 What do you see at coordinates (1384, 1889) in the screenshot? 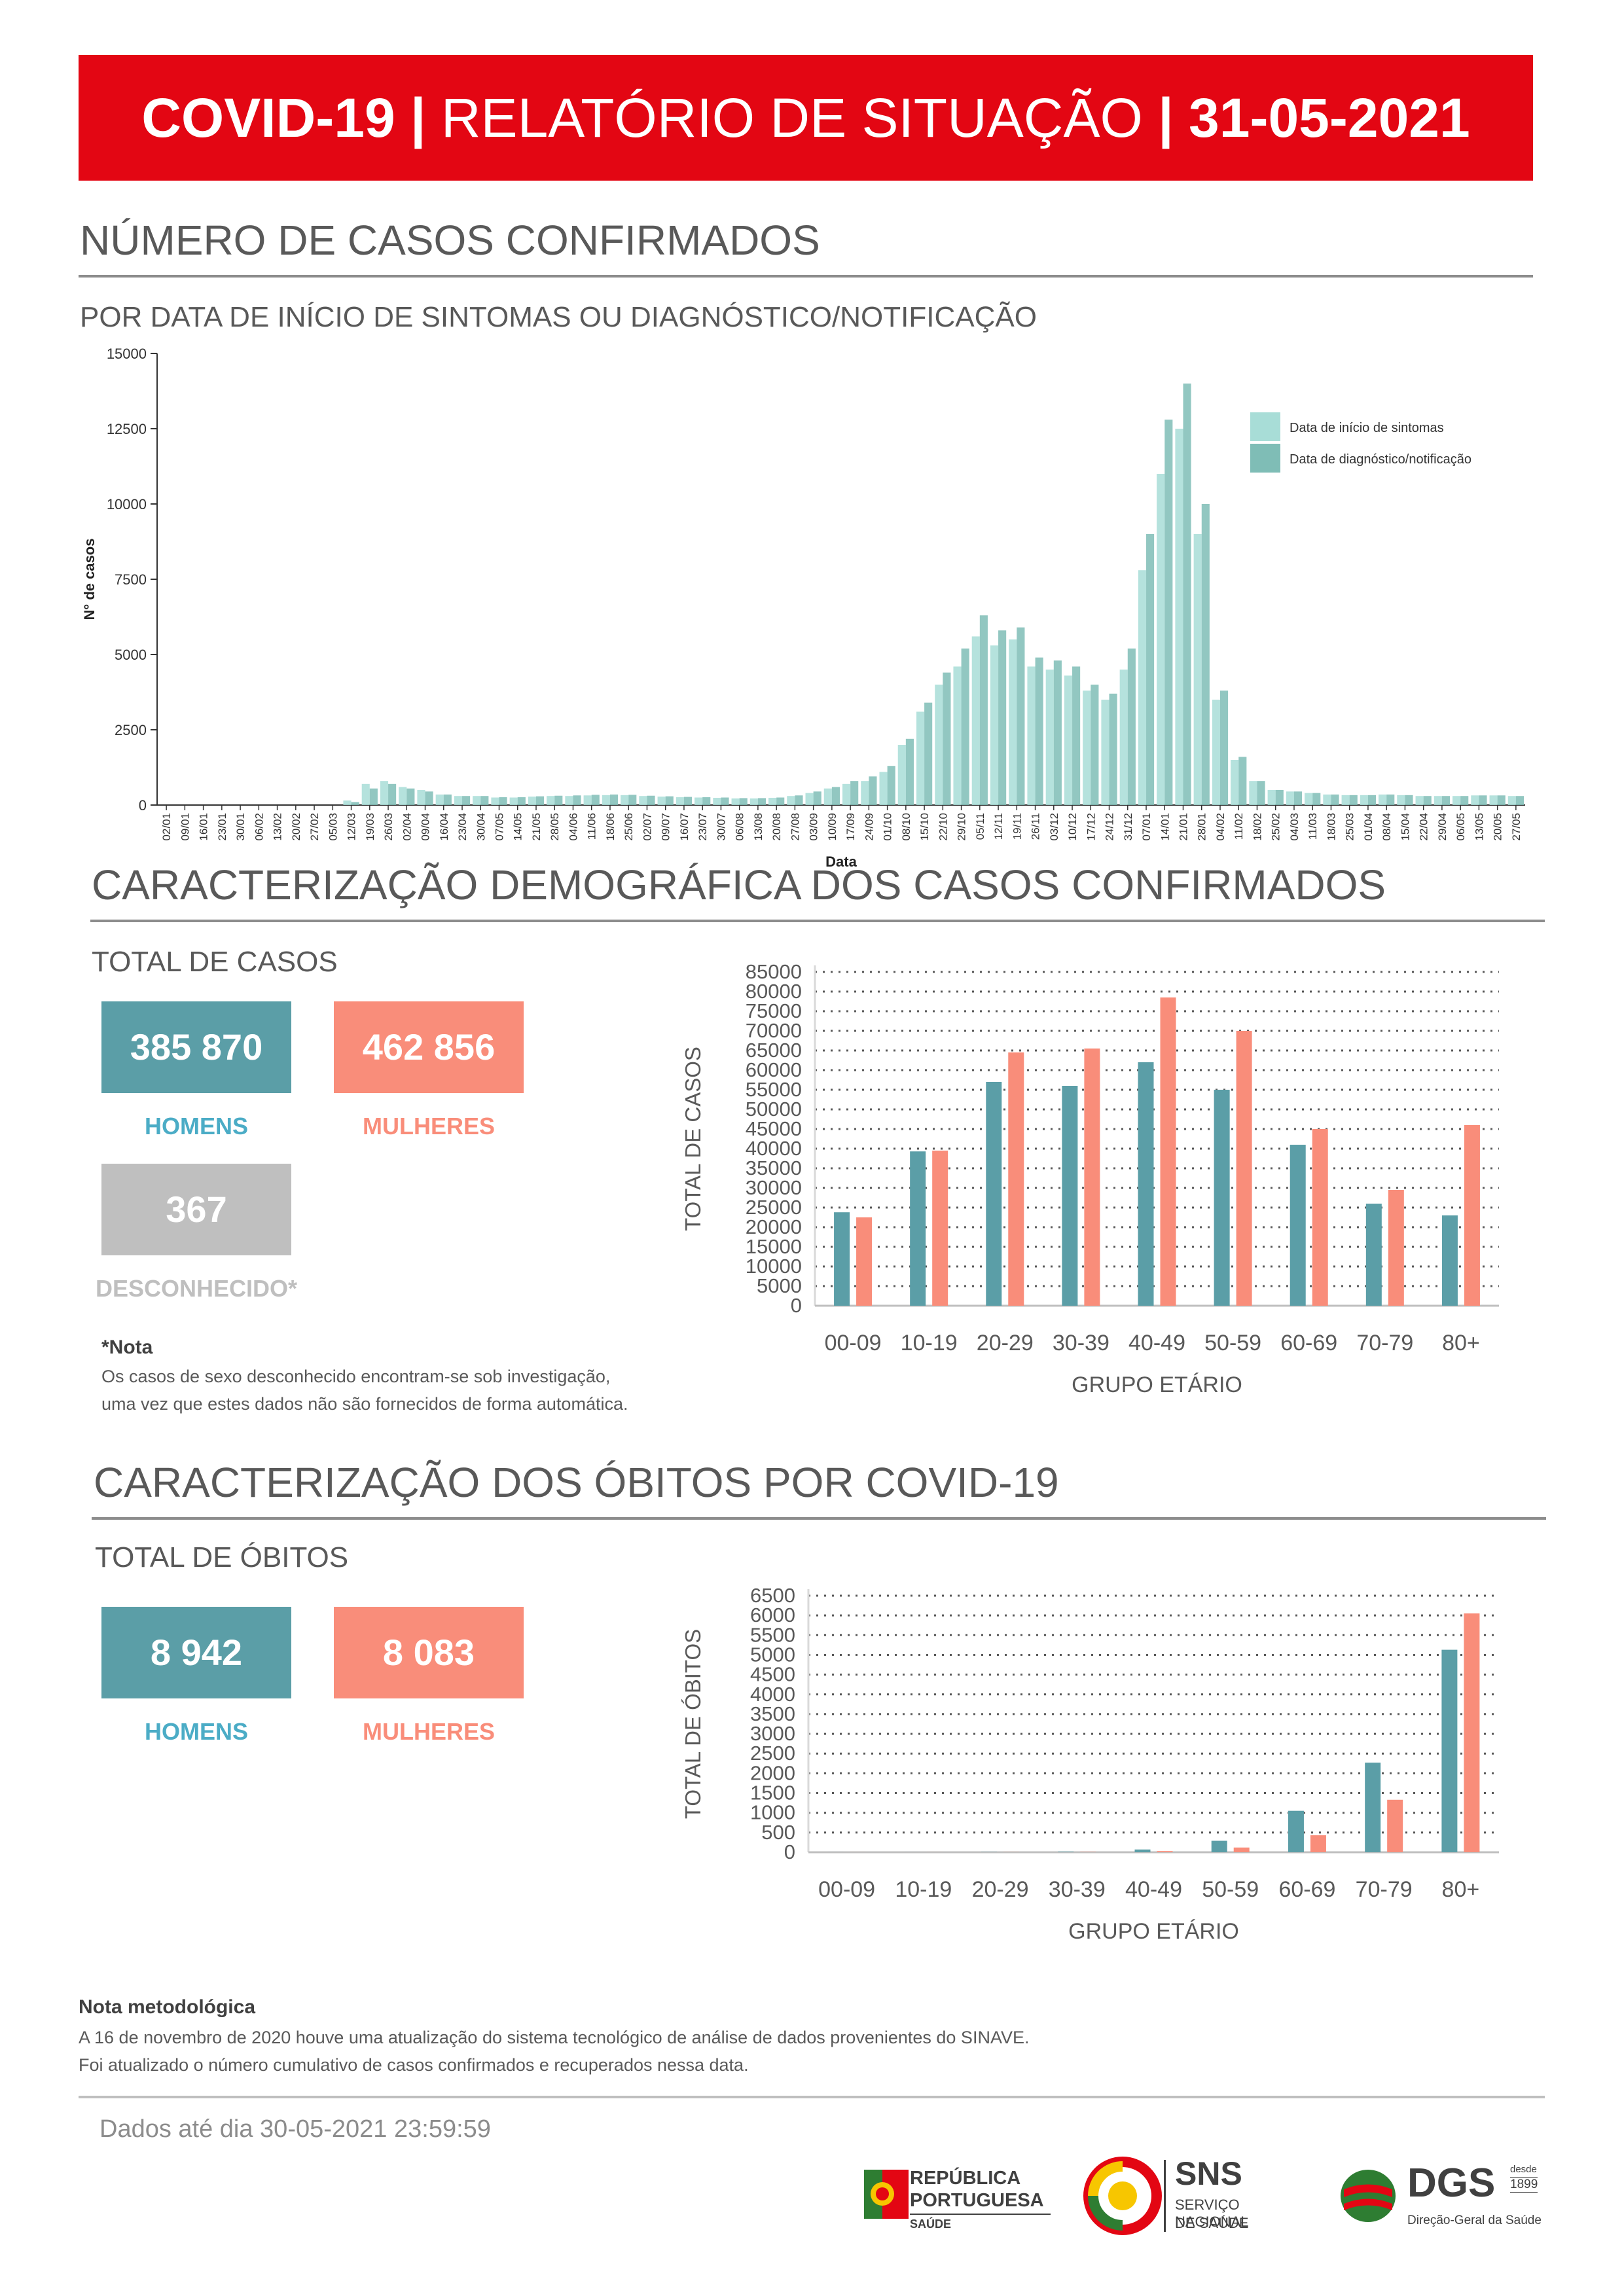
I see `x-tick-label: 70-79` at bounding box center [1384, 1889].